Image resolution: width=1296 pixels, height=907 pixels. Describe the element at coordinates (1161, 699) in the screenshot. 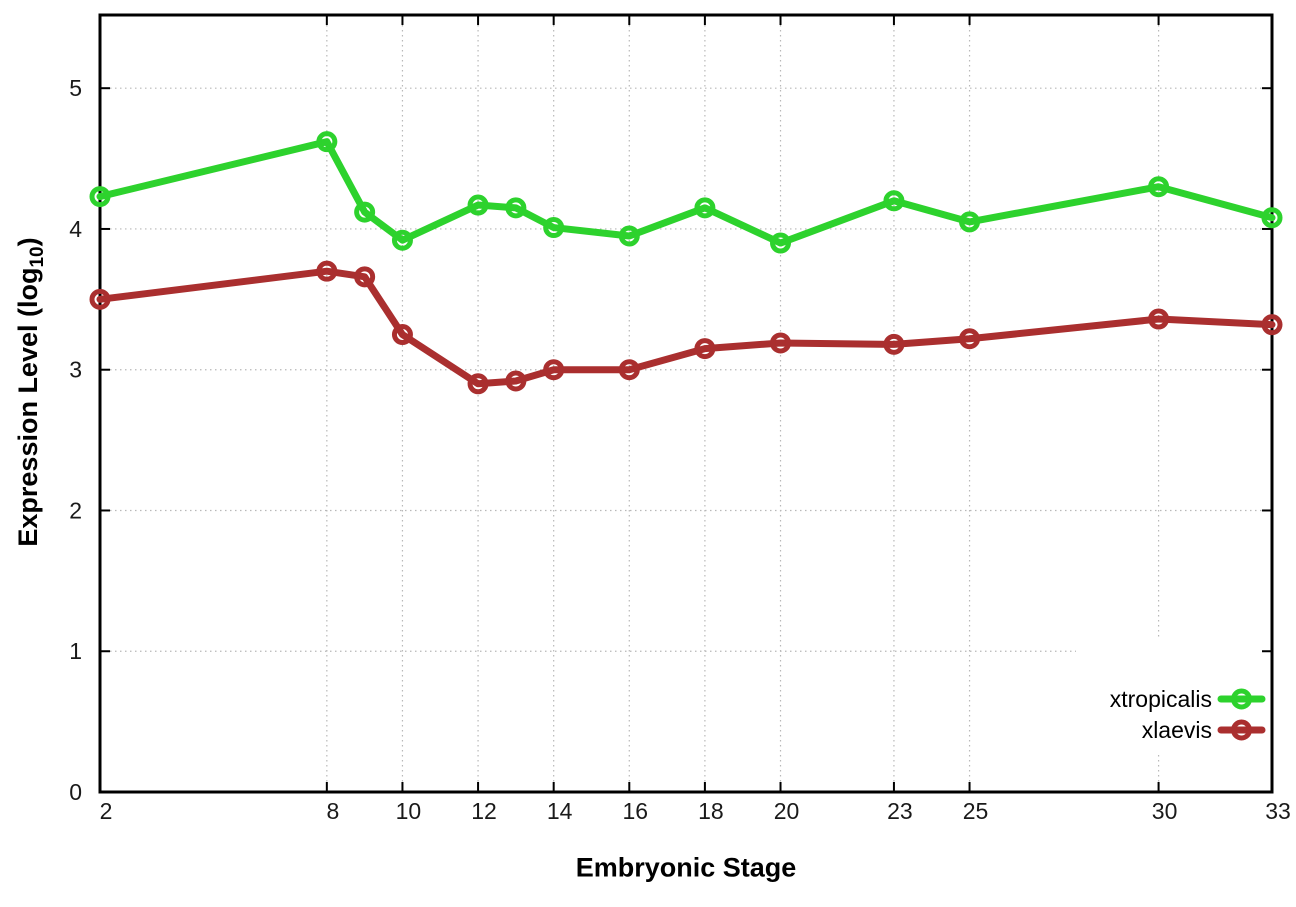

I see `legend-label-xtropicalis: xtropicalis` at that location.